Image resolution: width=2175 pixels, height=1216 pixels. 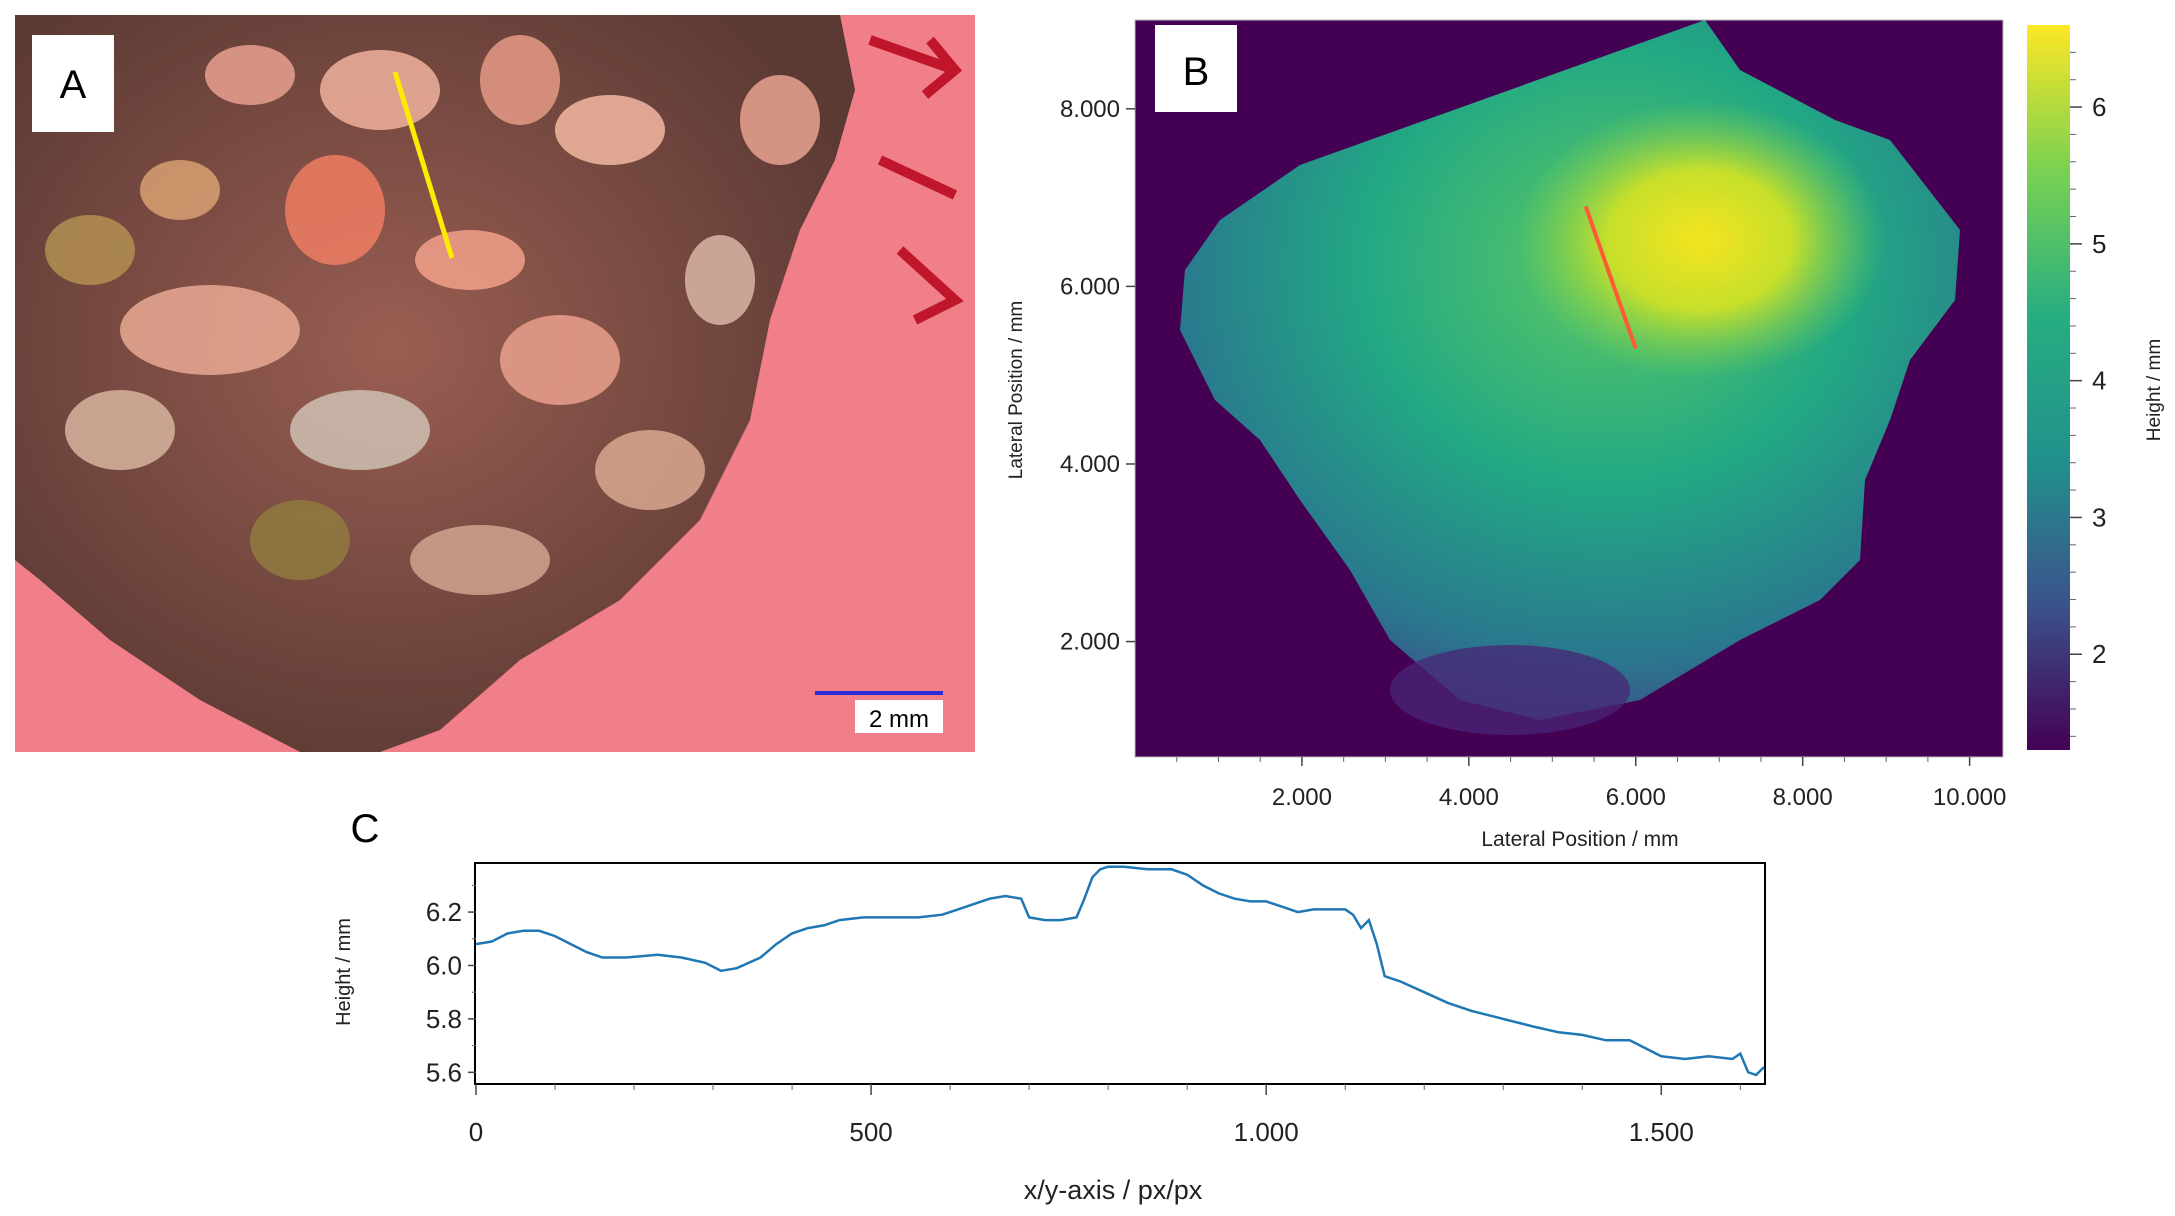 I want to click on panel-a-label: A, so click(x=73, y=85).